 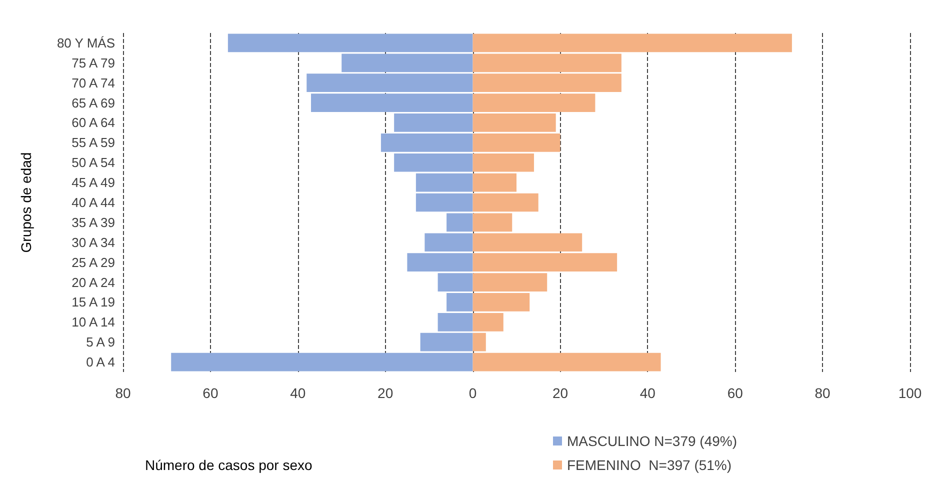 I want to click on y-tick-label: 80 Y MÁS, so click(x=86, y=42).